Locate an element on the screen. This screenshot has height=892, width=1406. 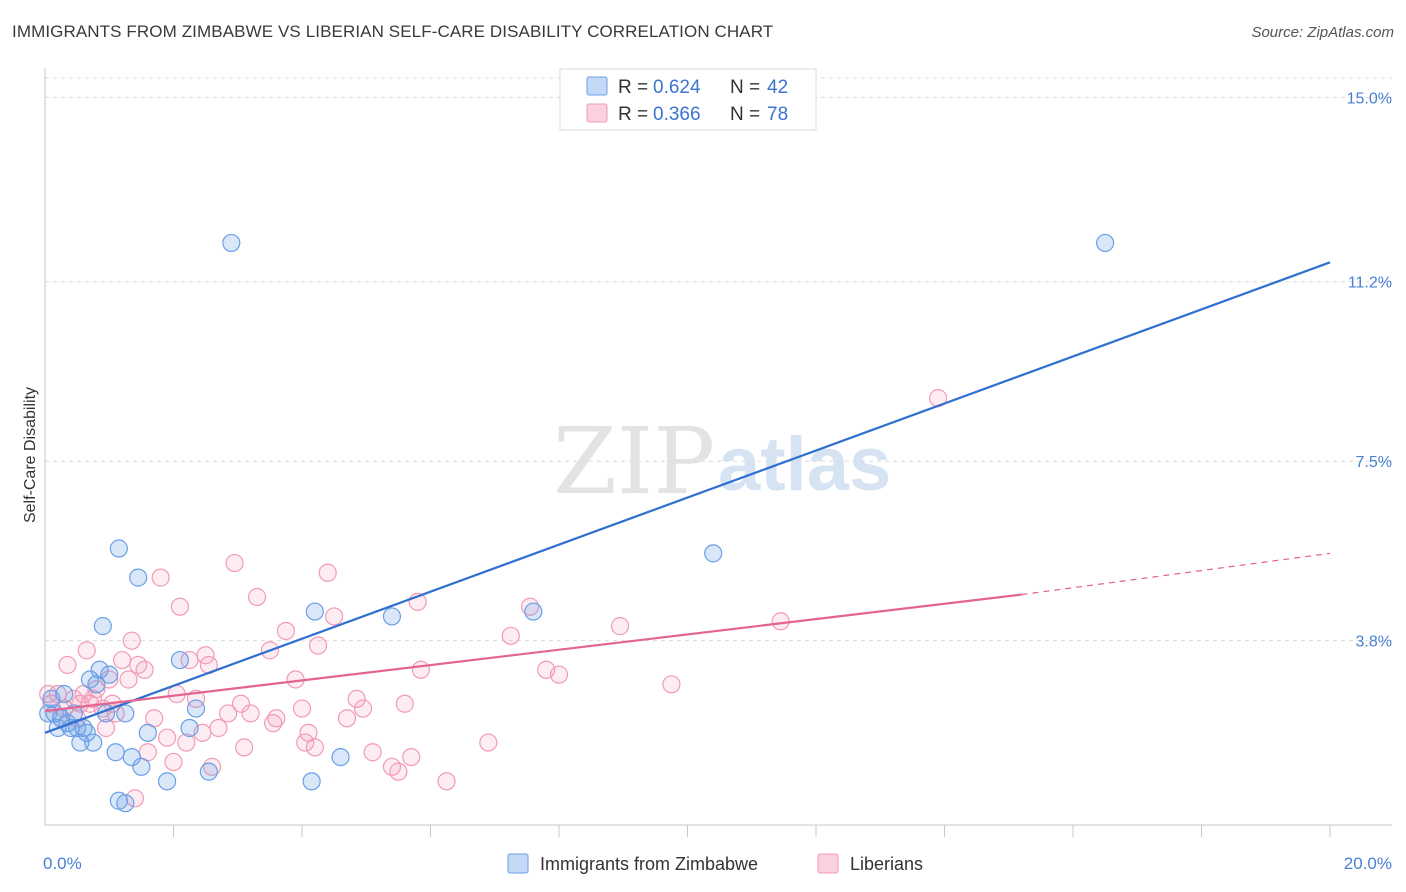
legend-n-value-liberians: 78 is located at coordinates (777, 114).